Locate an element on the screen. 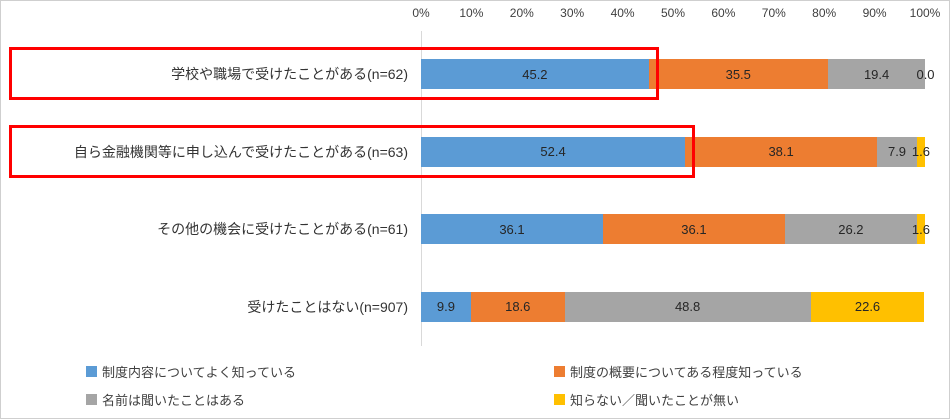 The image size is (950, 419). x-axis-tick-label: 20% is located at coordinates (521, 13).